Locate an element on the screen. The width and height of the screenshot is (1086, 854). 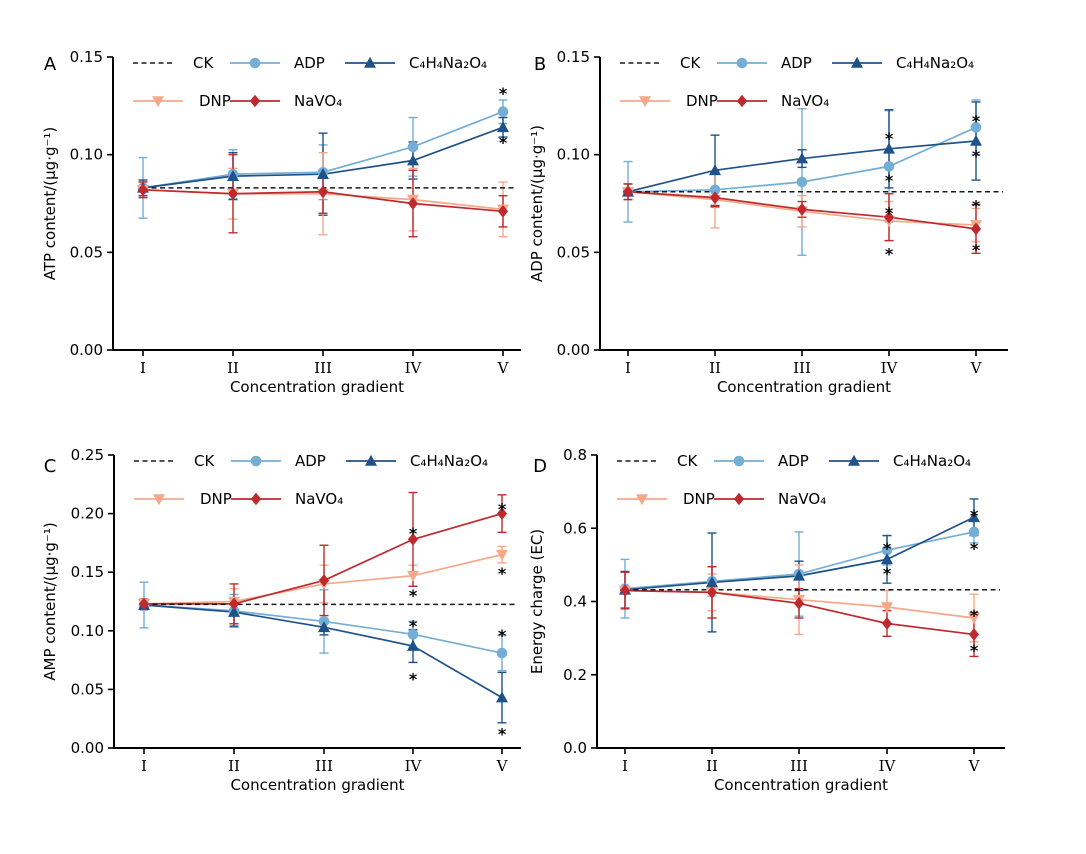
significance-markers: * * * * * * is located at coordinates (931, 583).